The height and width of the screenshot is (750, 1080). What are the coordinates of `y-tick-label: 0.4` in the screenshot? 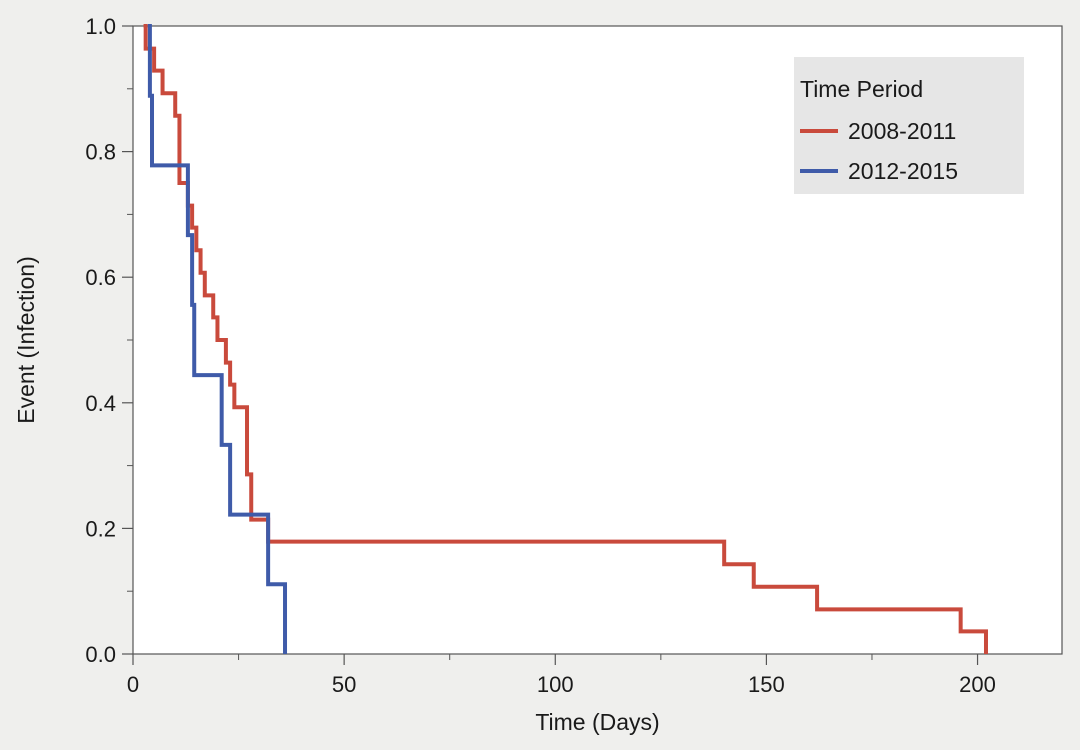 It's located at (100, 403).